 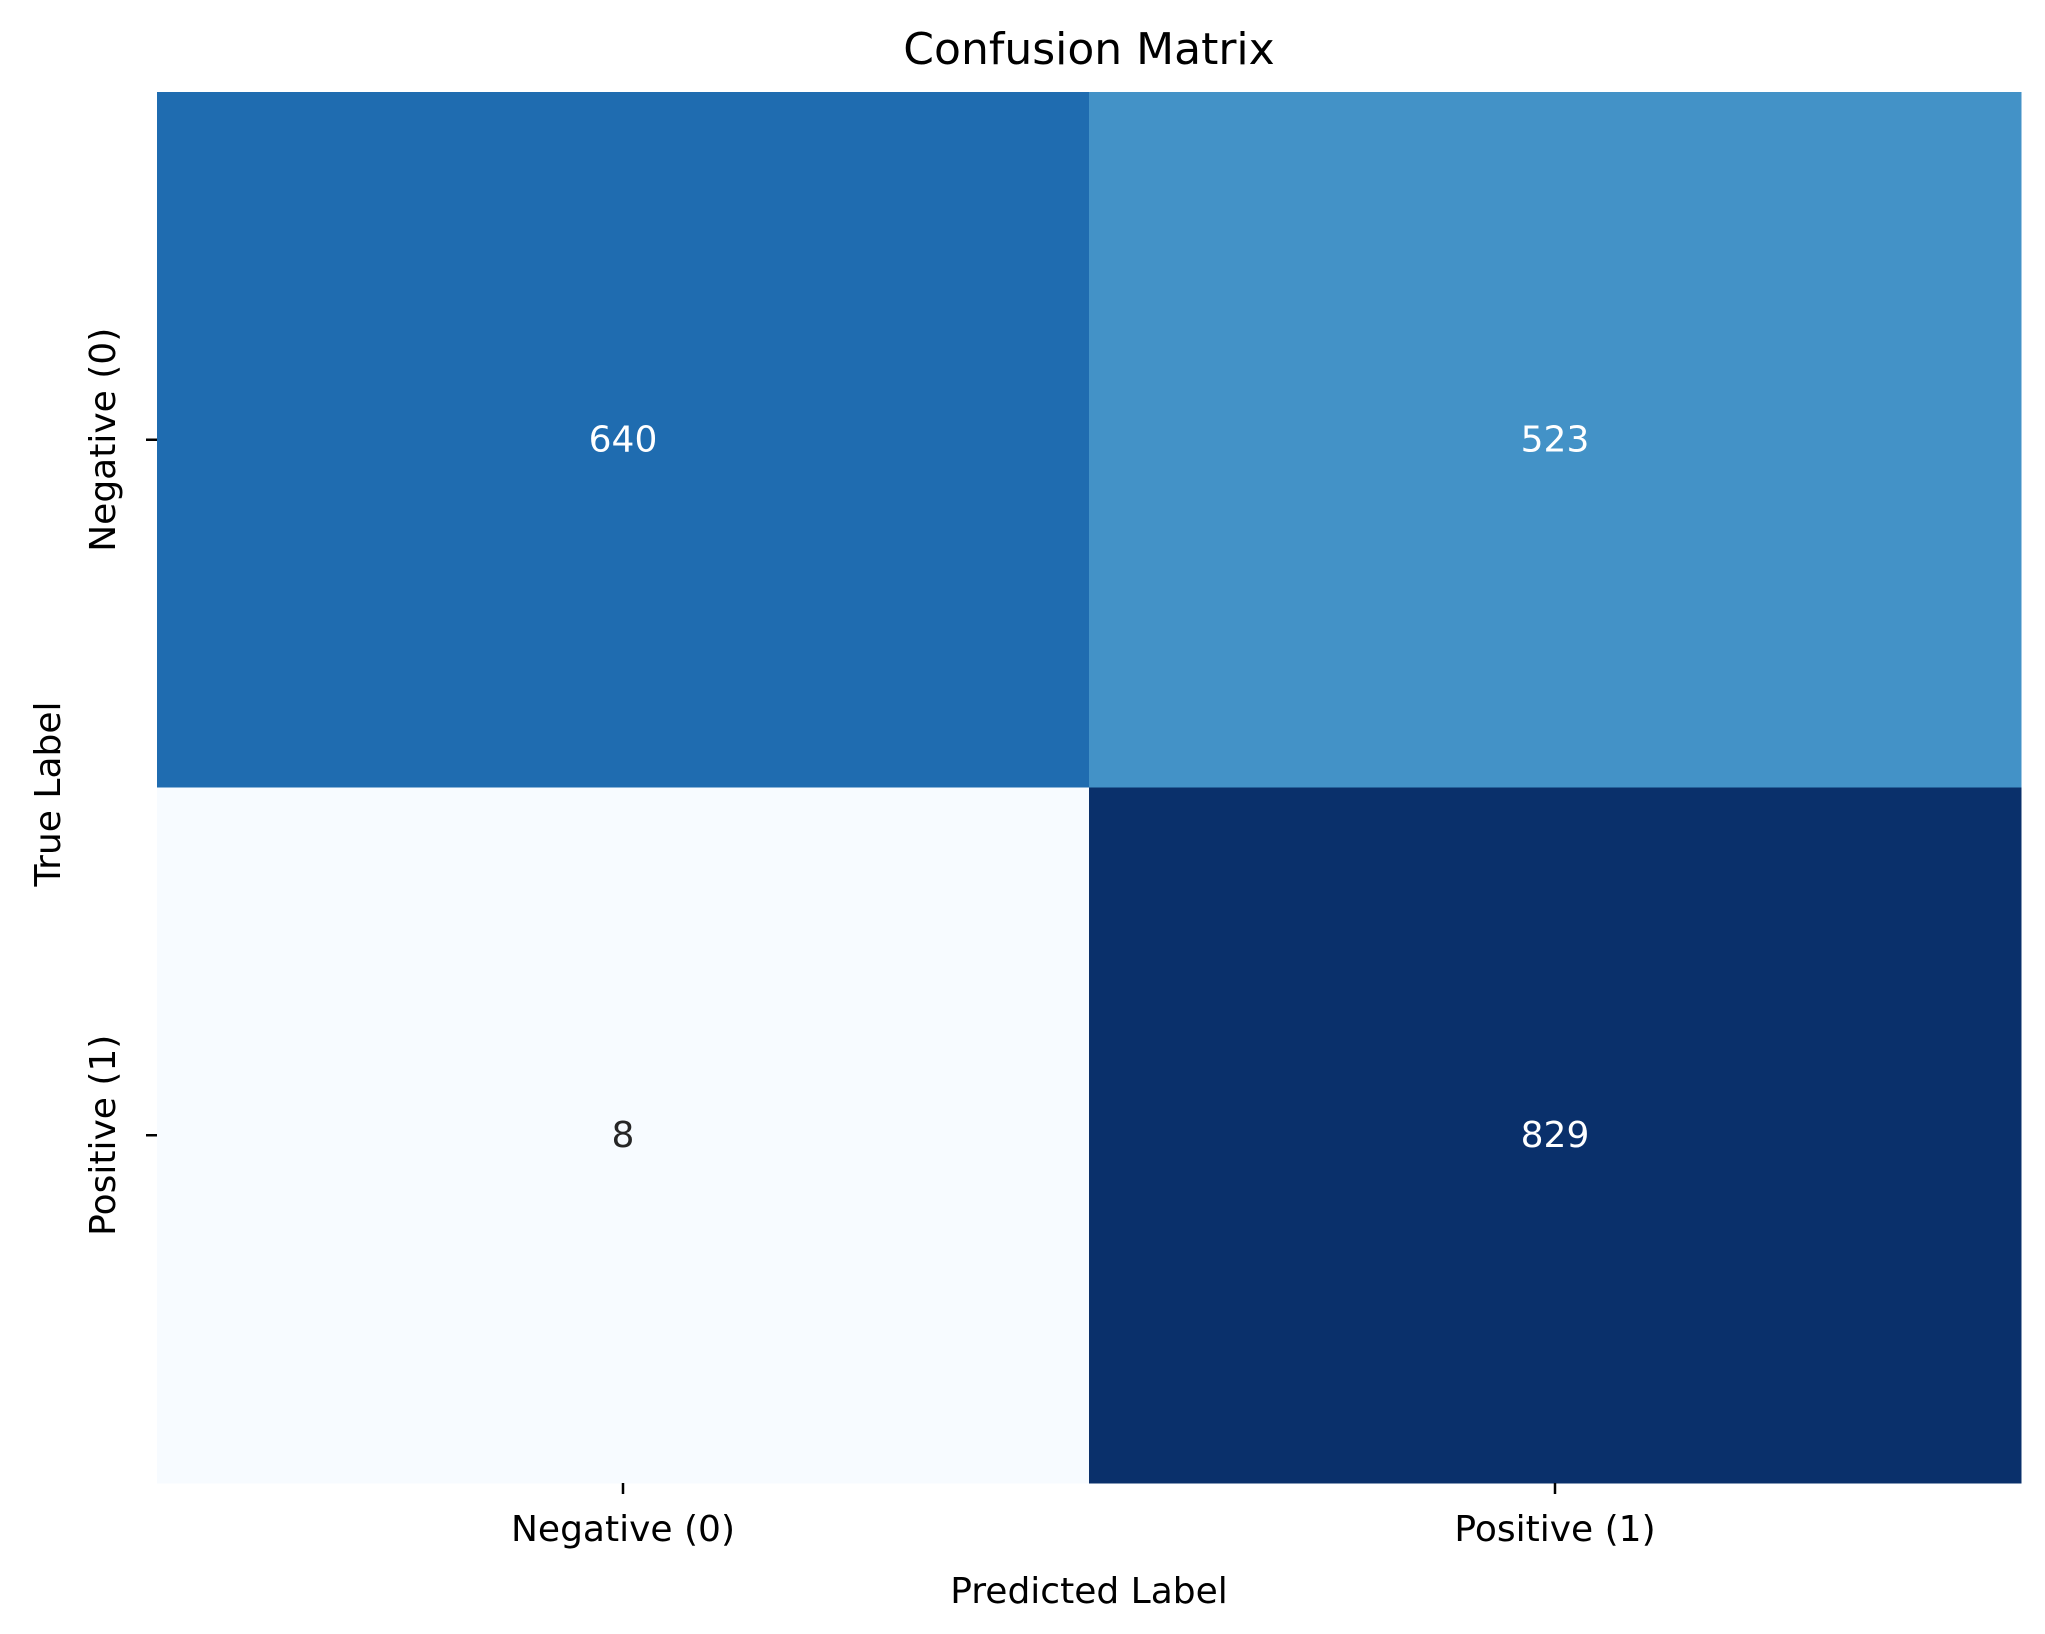 What do you see at coordinates (48, 794) in the screenshot?
I see `y-axis-label: True Label` at bounding box center [48, 794].